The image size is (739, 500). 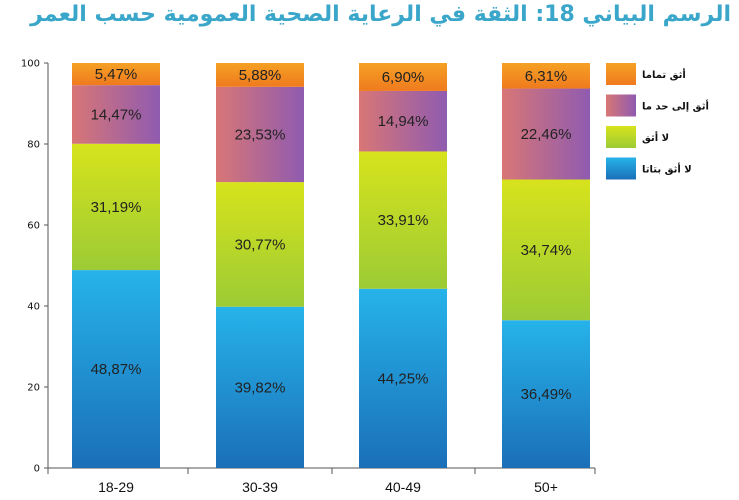 I want to click on data-label: 14,94%, so click(x=403, y=121).